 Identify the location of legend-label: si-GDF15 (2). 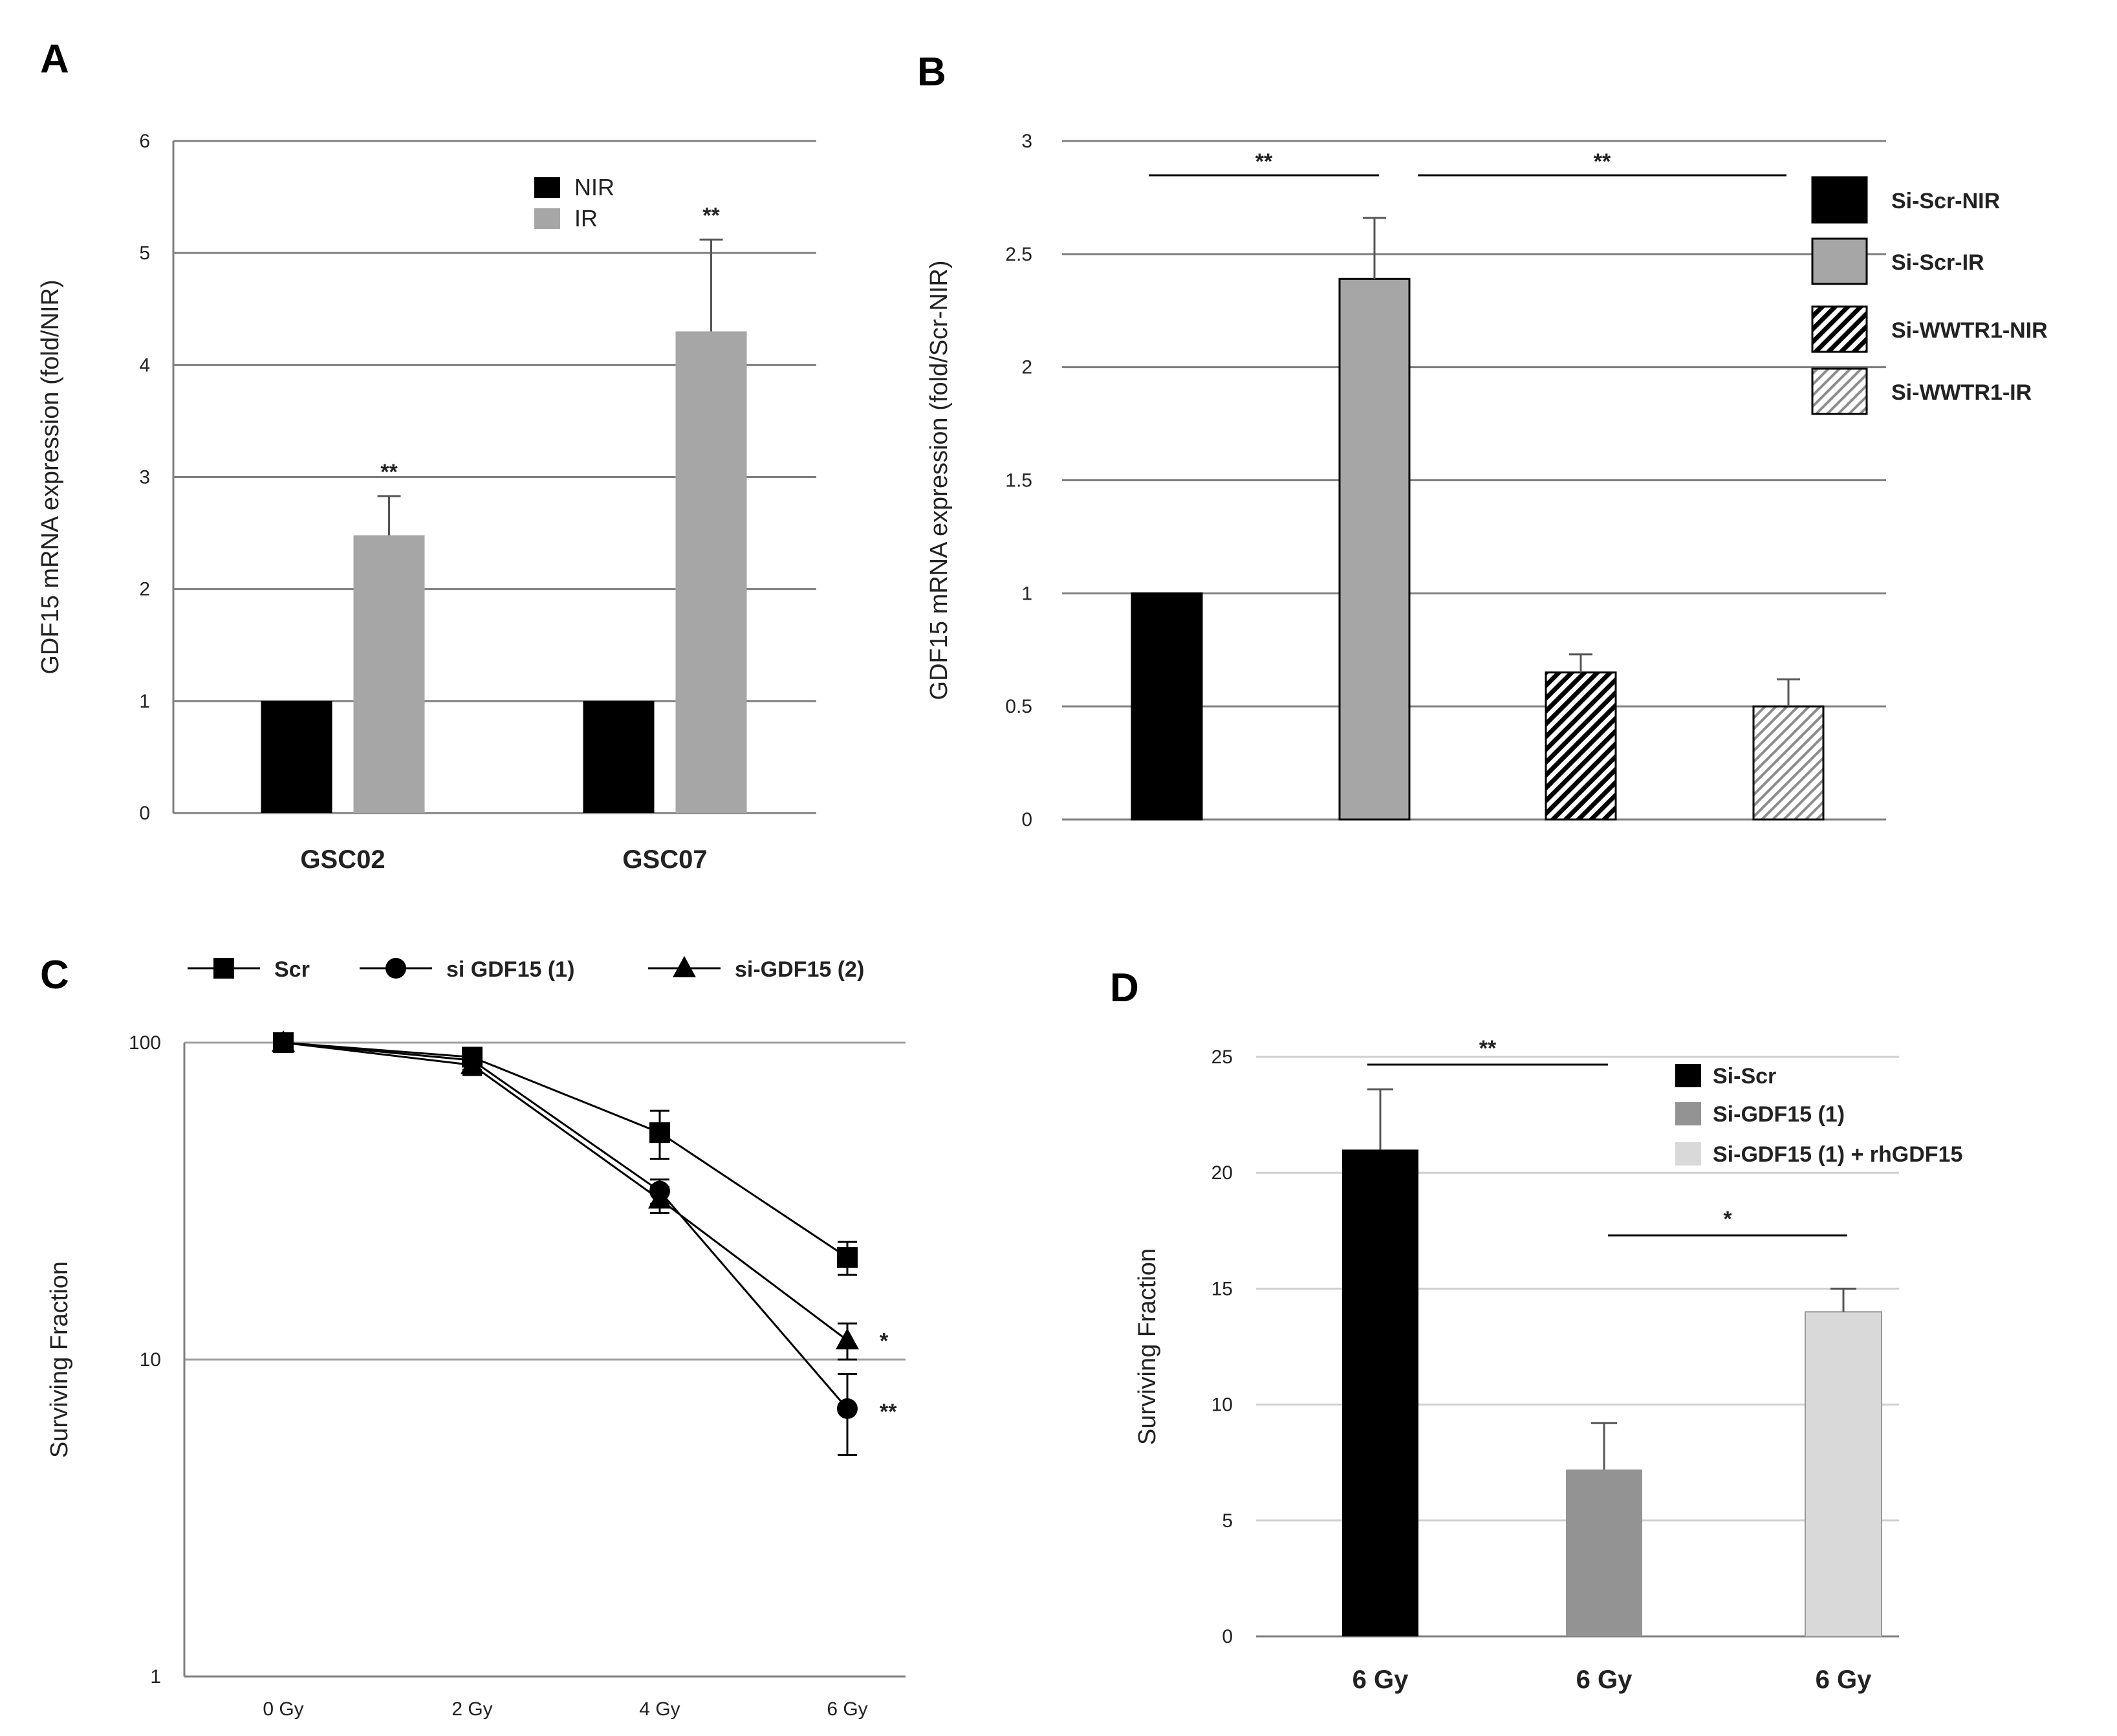
(800, 970).